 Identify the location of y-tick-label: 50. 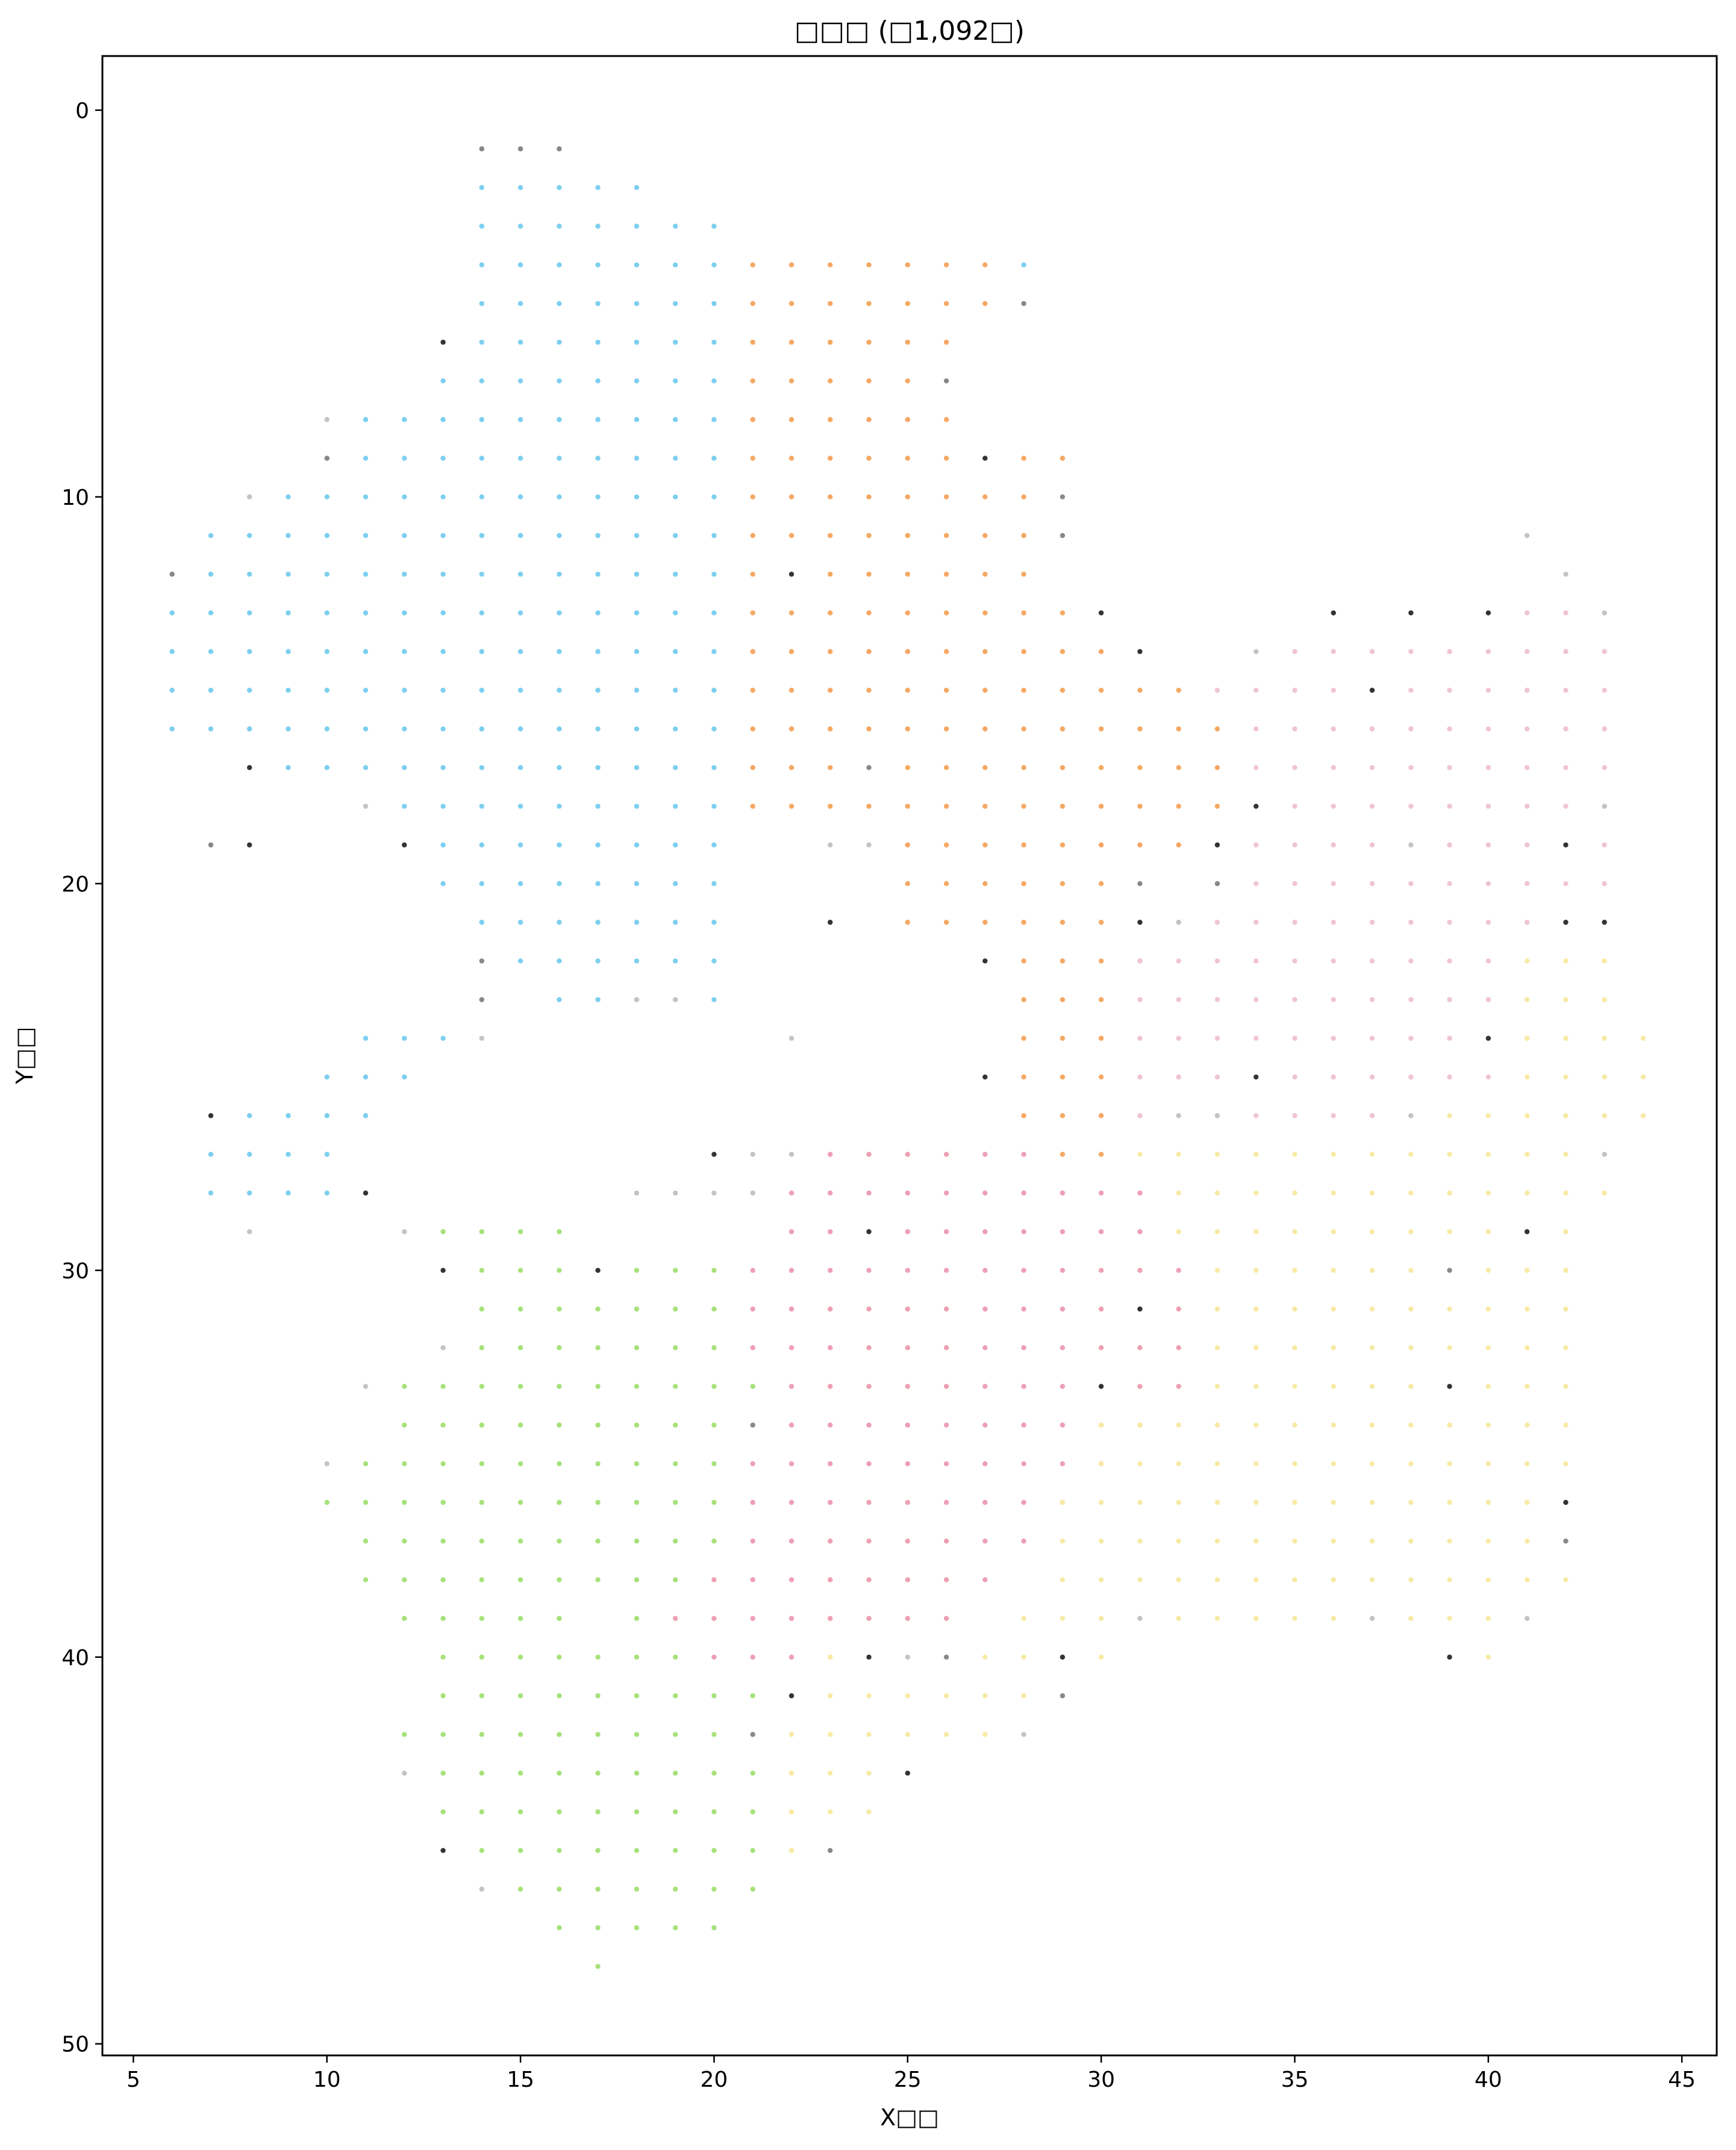
(75, 2045).